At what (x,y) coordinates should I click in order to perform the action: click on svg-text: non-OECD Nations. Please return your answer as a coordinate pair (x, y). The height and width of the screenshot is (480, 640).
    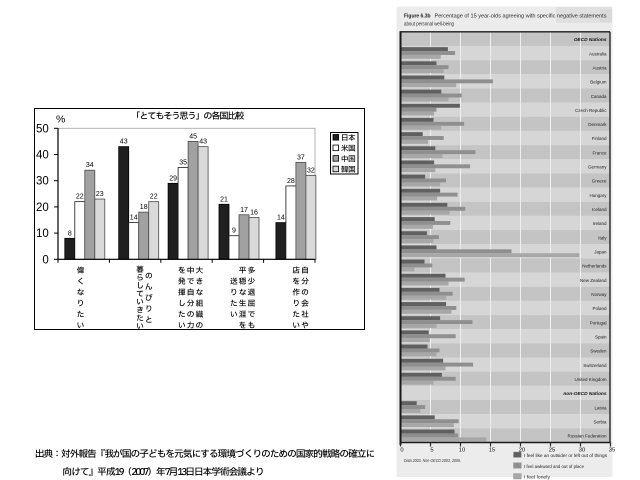
    Looking at the image, I should click on (585, 394).